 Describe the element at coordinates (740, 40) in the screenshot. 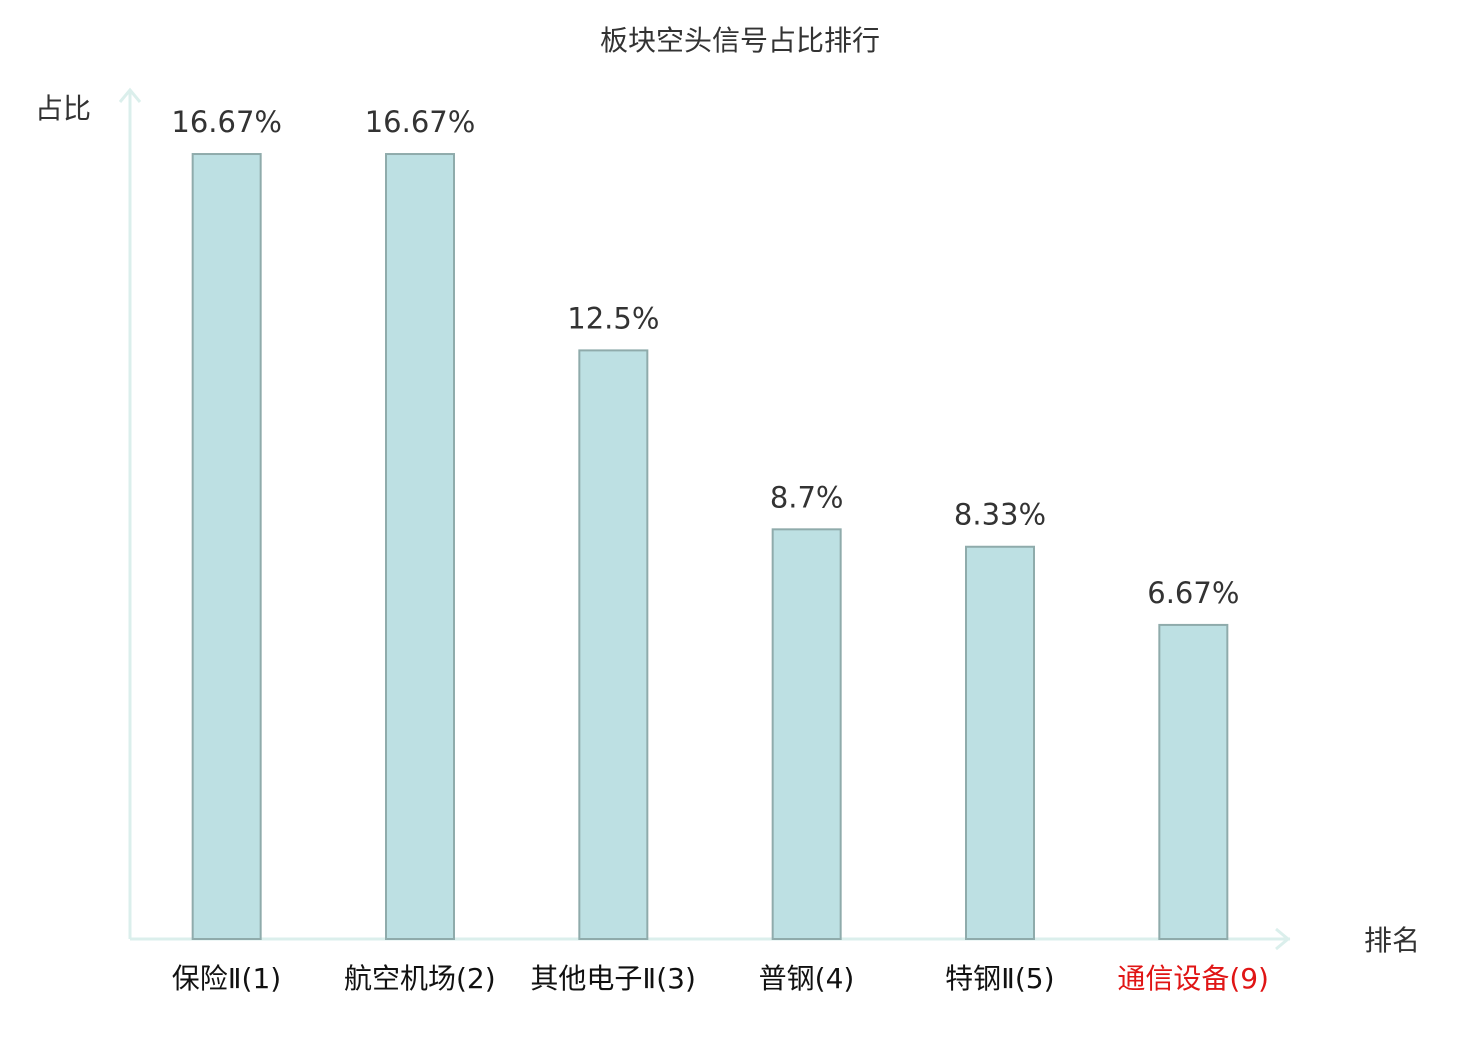

I see `chart-title: 板块空头信号占比排行` at that location.